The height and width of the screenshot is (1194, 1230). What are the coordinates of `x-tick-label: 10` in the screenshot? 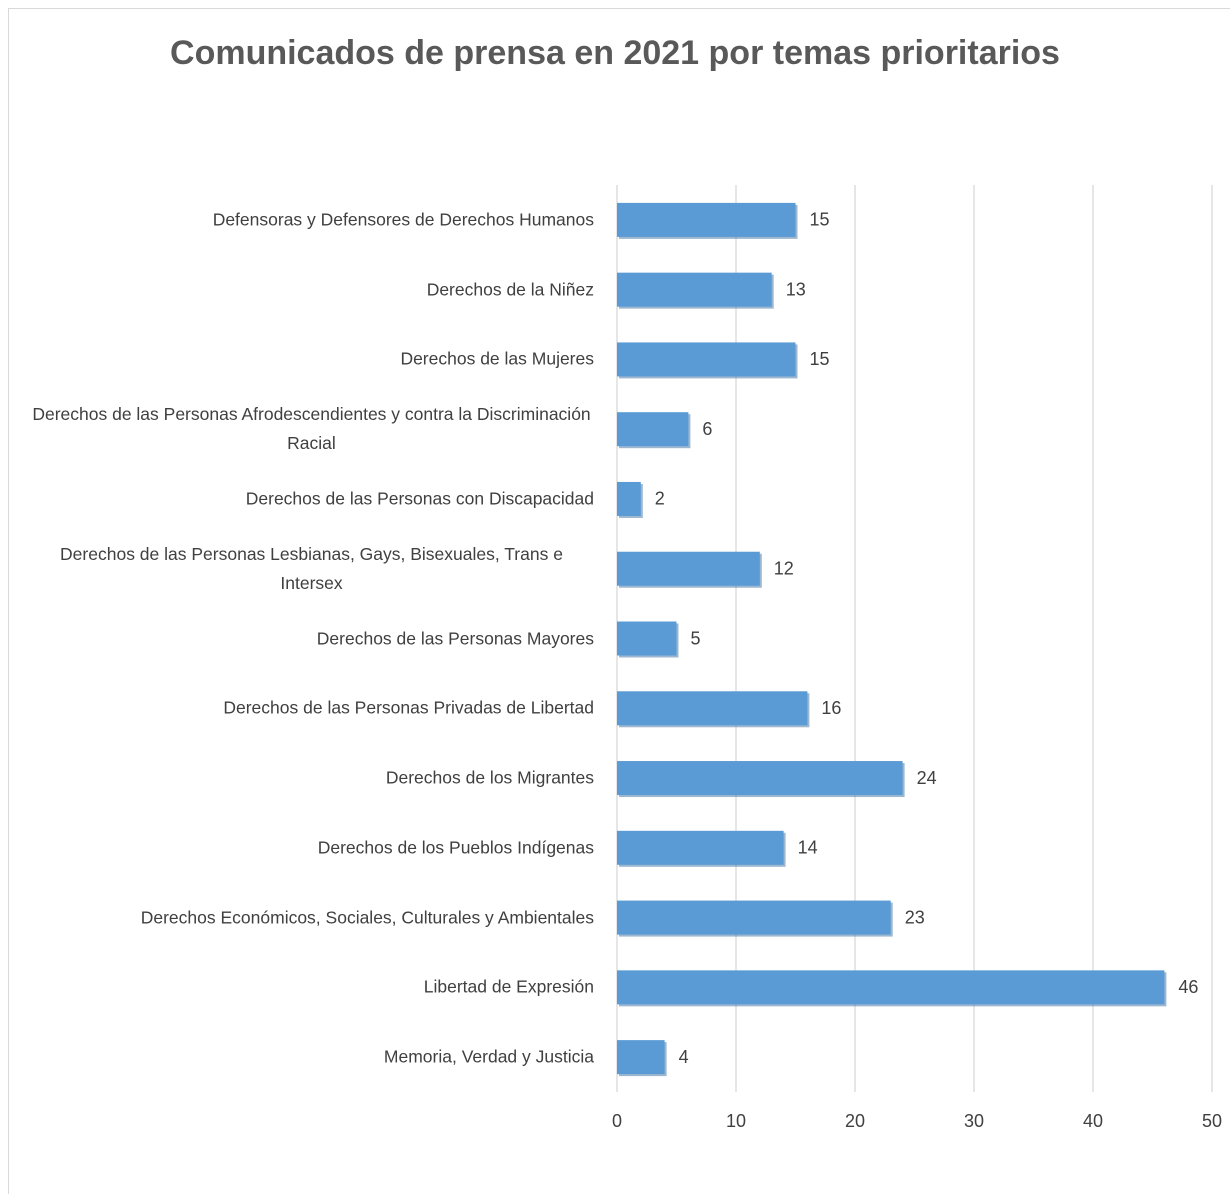 It's located at (736, 1121).